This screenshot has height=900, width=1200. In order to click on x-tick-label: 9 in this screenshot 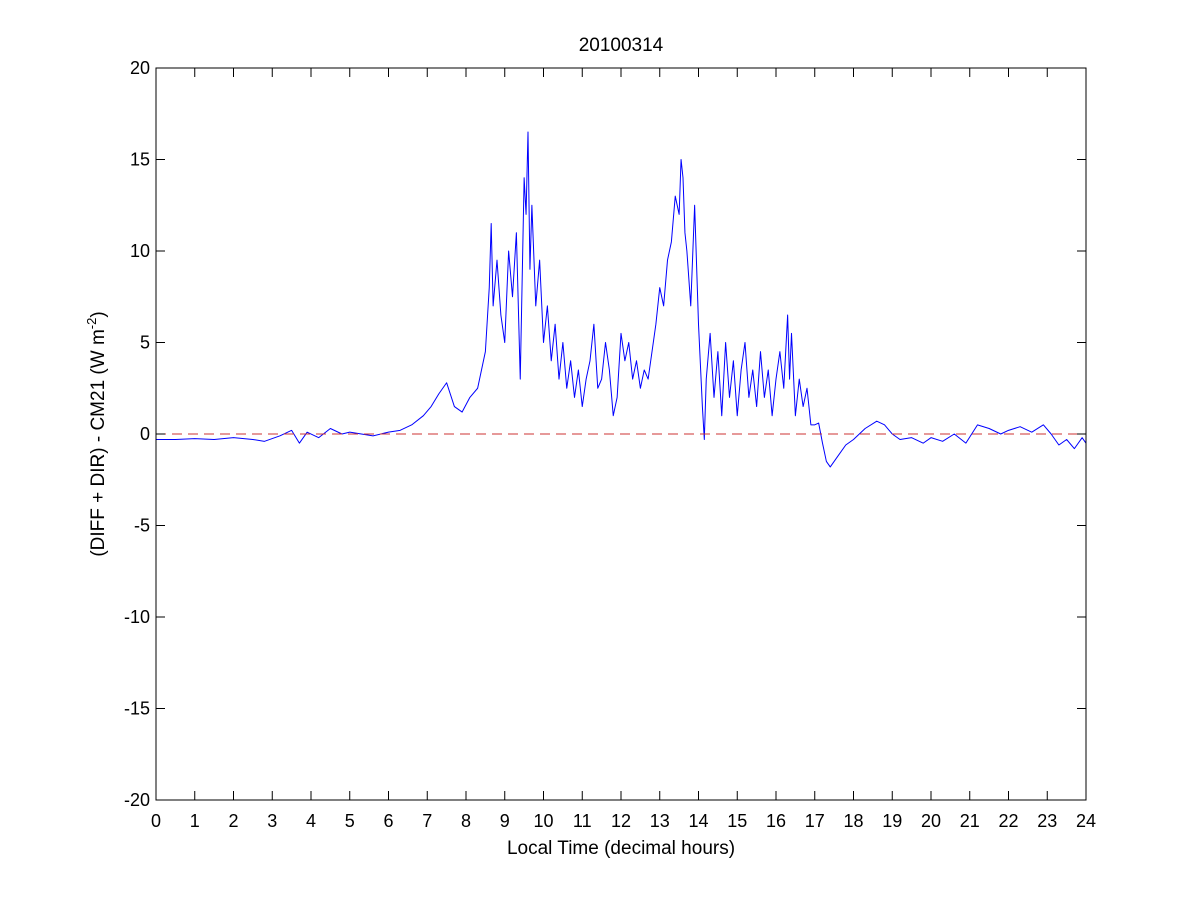, I will do `click(505, 821)`.